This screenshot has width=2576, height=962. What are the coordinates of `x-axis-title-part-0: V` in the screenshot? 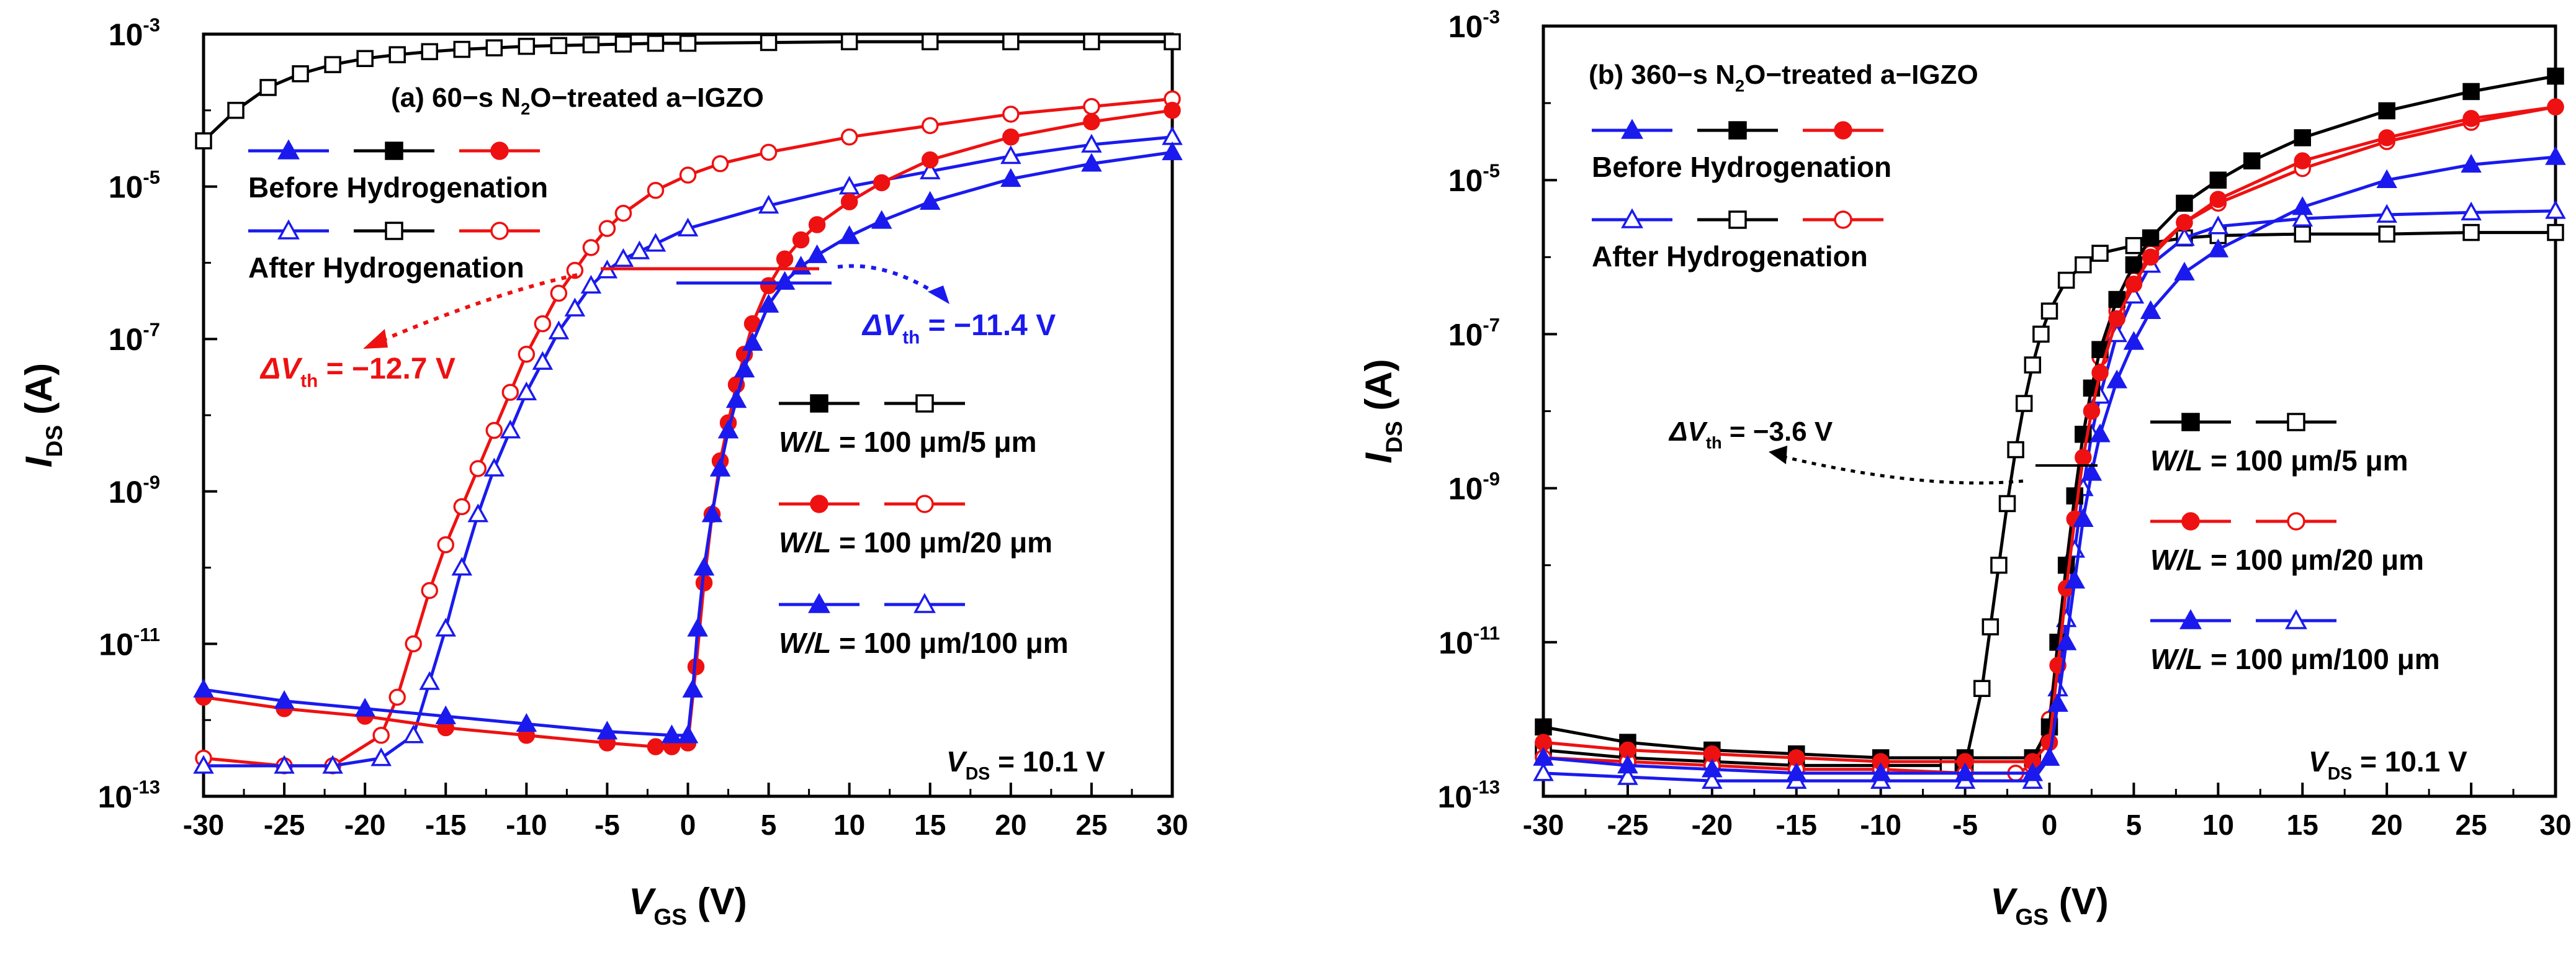 It's located at (643, 901).